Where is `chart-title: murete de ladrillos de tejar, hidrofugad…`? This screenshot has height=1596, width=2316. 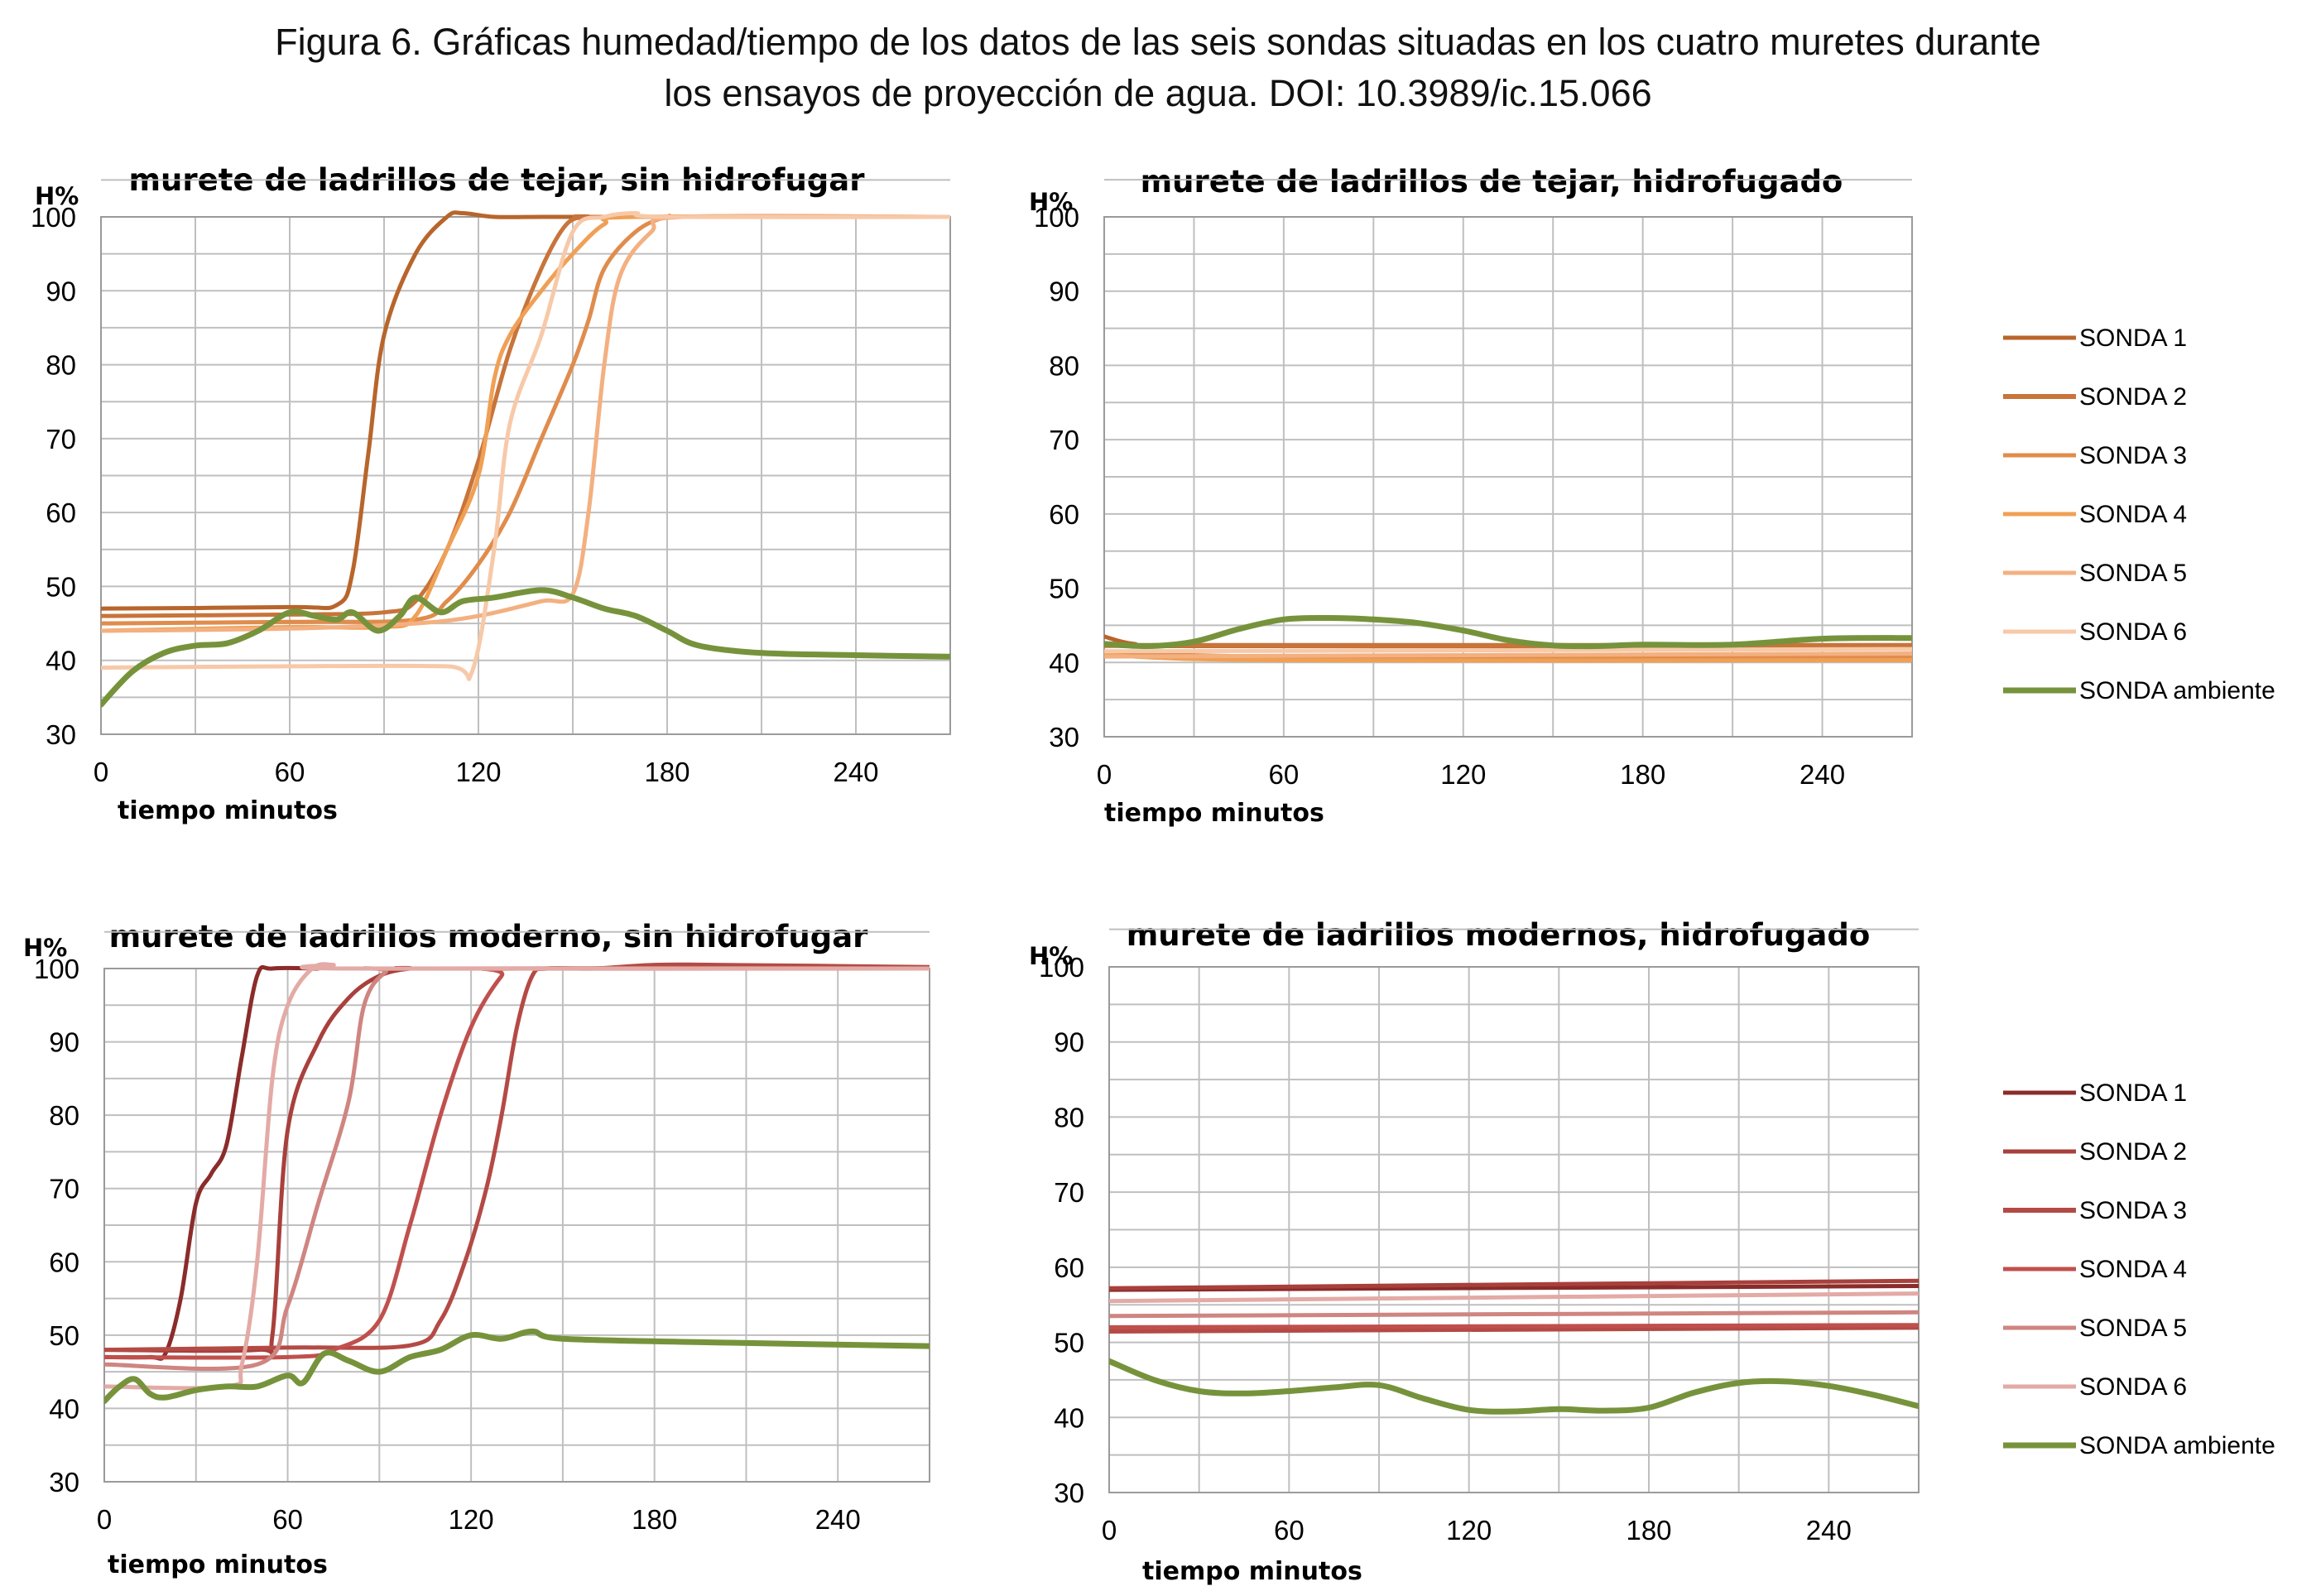 chart-title: murete de ladrillos de tejar, hidrofugad… is located at coordinates (1492, 182).